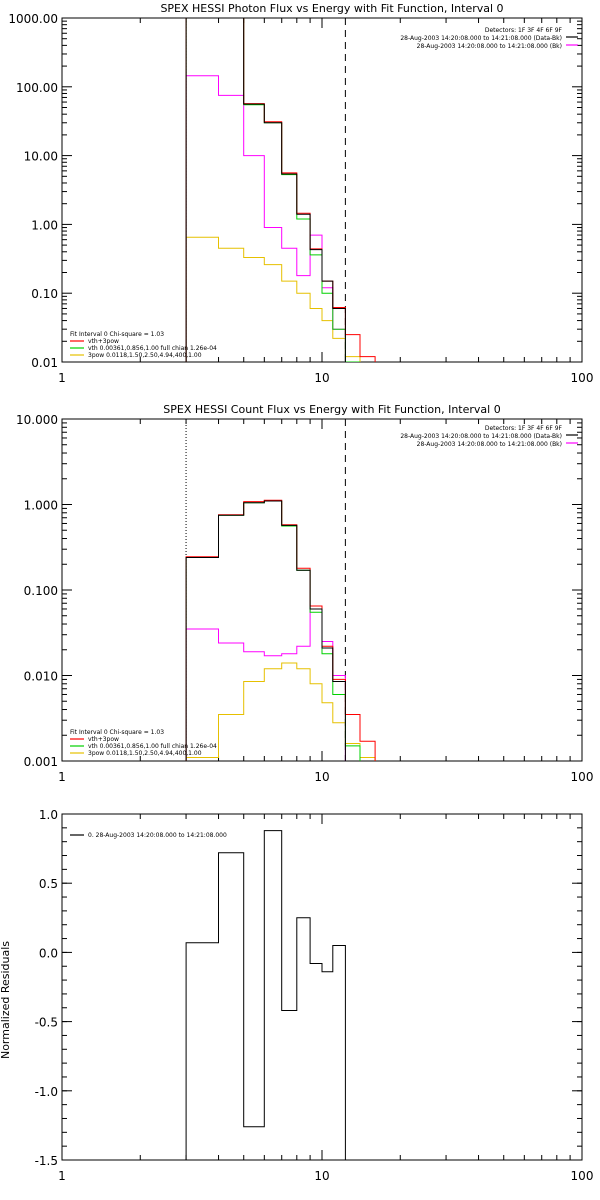  Describe the element at coordinates (48, 884) in the screenshot. I see `y-tick-label: 0.5` at that location.